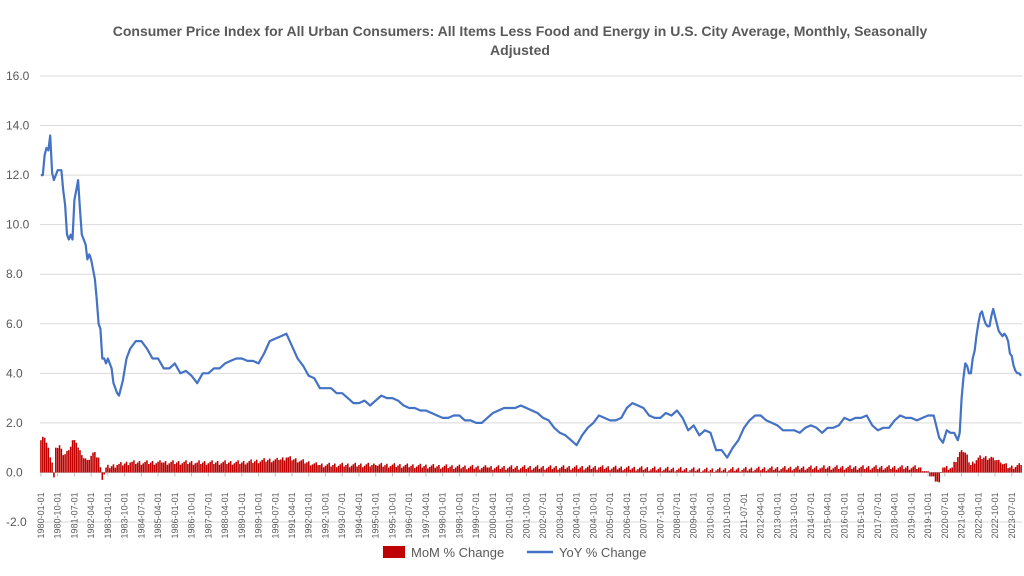 This screenshot has width=1024, height=576. I want to click on y-tick-label: 10.0, so click(18, 225).